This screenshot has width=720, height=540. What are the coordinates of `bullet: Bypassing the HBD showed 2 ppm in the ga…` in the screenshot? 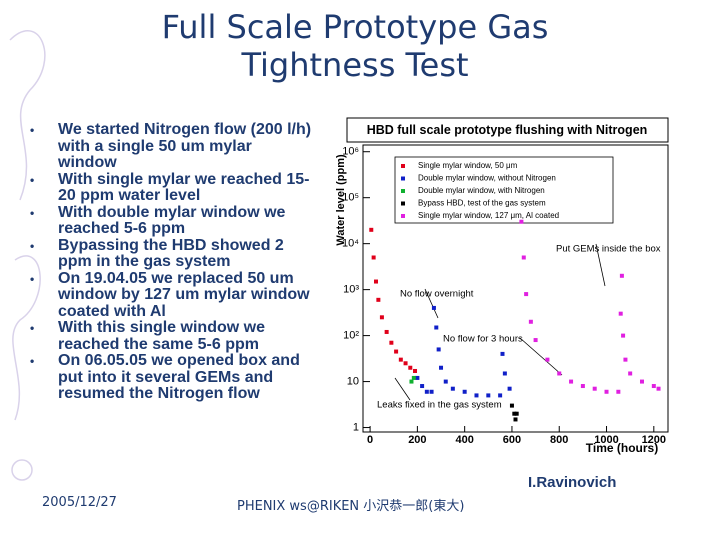 It's located at (171, 254).